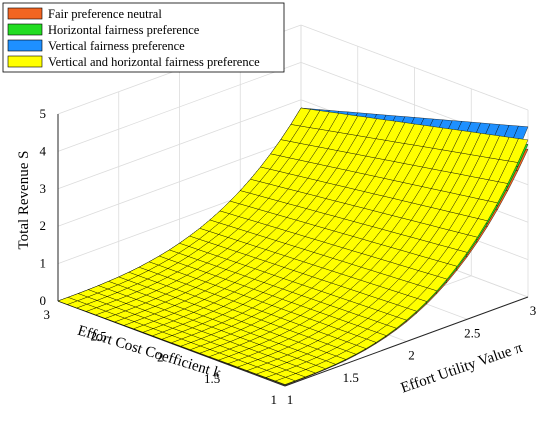 This screenshot has width=550, height=423. I want to click on x-tick-label: 1, so click(290, 399).